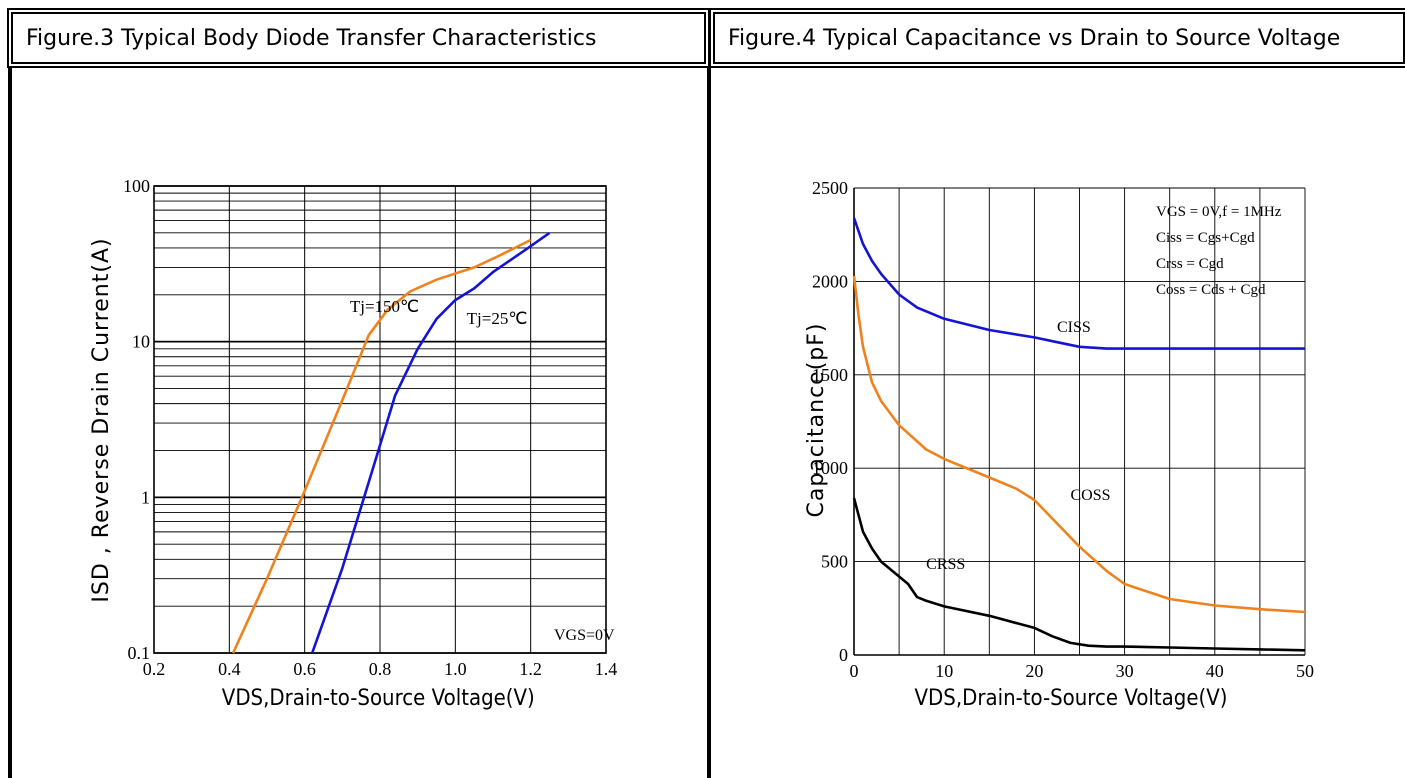  What do you see at coordinates (304, 669) in the screenshot?
I see `x-tick-label: 0.6` at bounding box center [304, 669].